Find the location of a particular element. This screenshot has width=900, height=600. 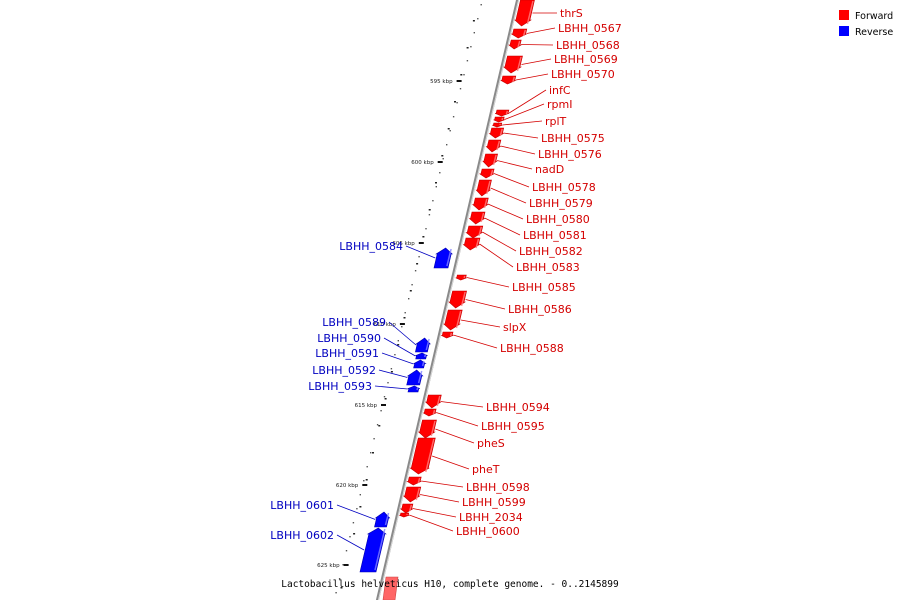

gene-label: LBHH_0570 is located at coordinates (583, 74).